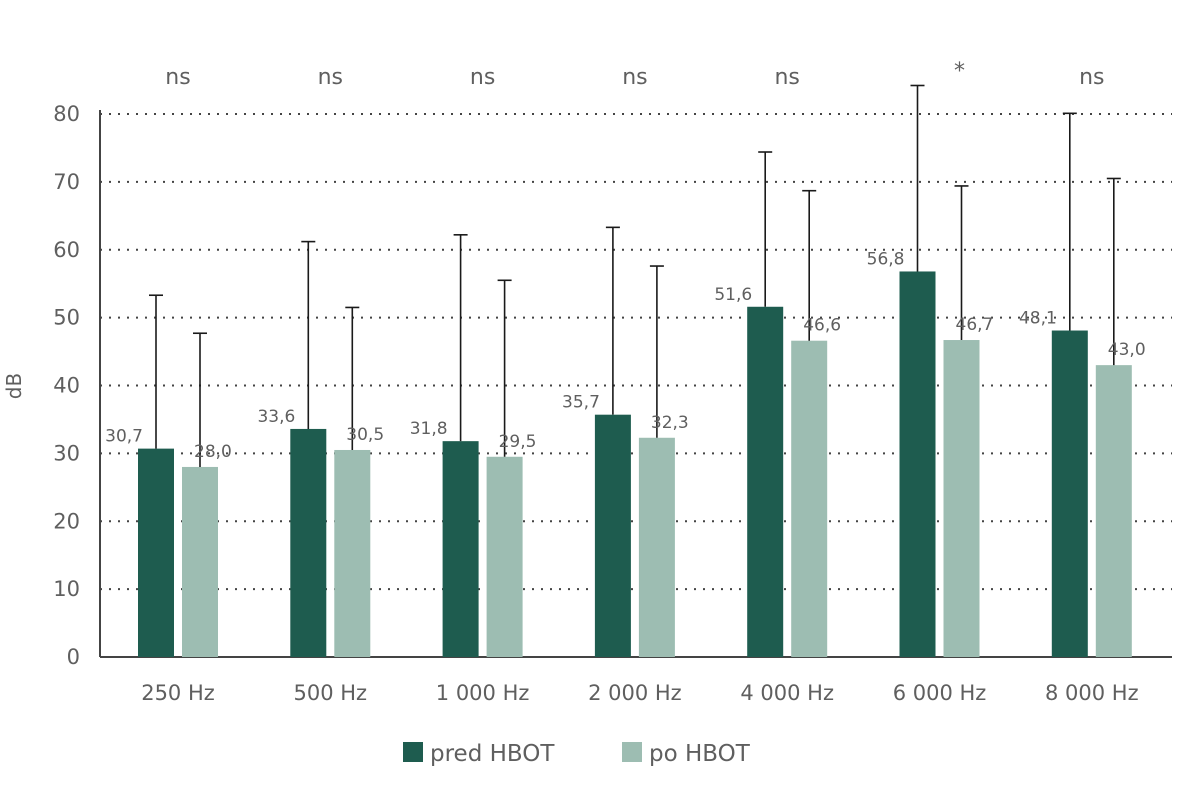 The height and width of the screenshot is (800, 1200). Describe the element at coordinates (483, 693) in the screenshot. I see `x-tick-label: 1 000 Hz` at that location.